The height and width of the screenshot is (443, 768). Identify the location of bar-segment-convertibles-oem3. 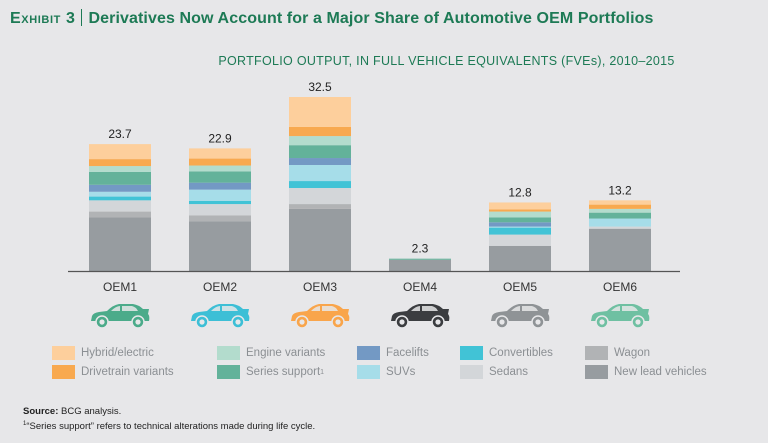
(320, 185).